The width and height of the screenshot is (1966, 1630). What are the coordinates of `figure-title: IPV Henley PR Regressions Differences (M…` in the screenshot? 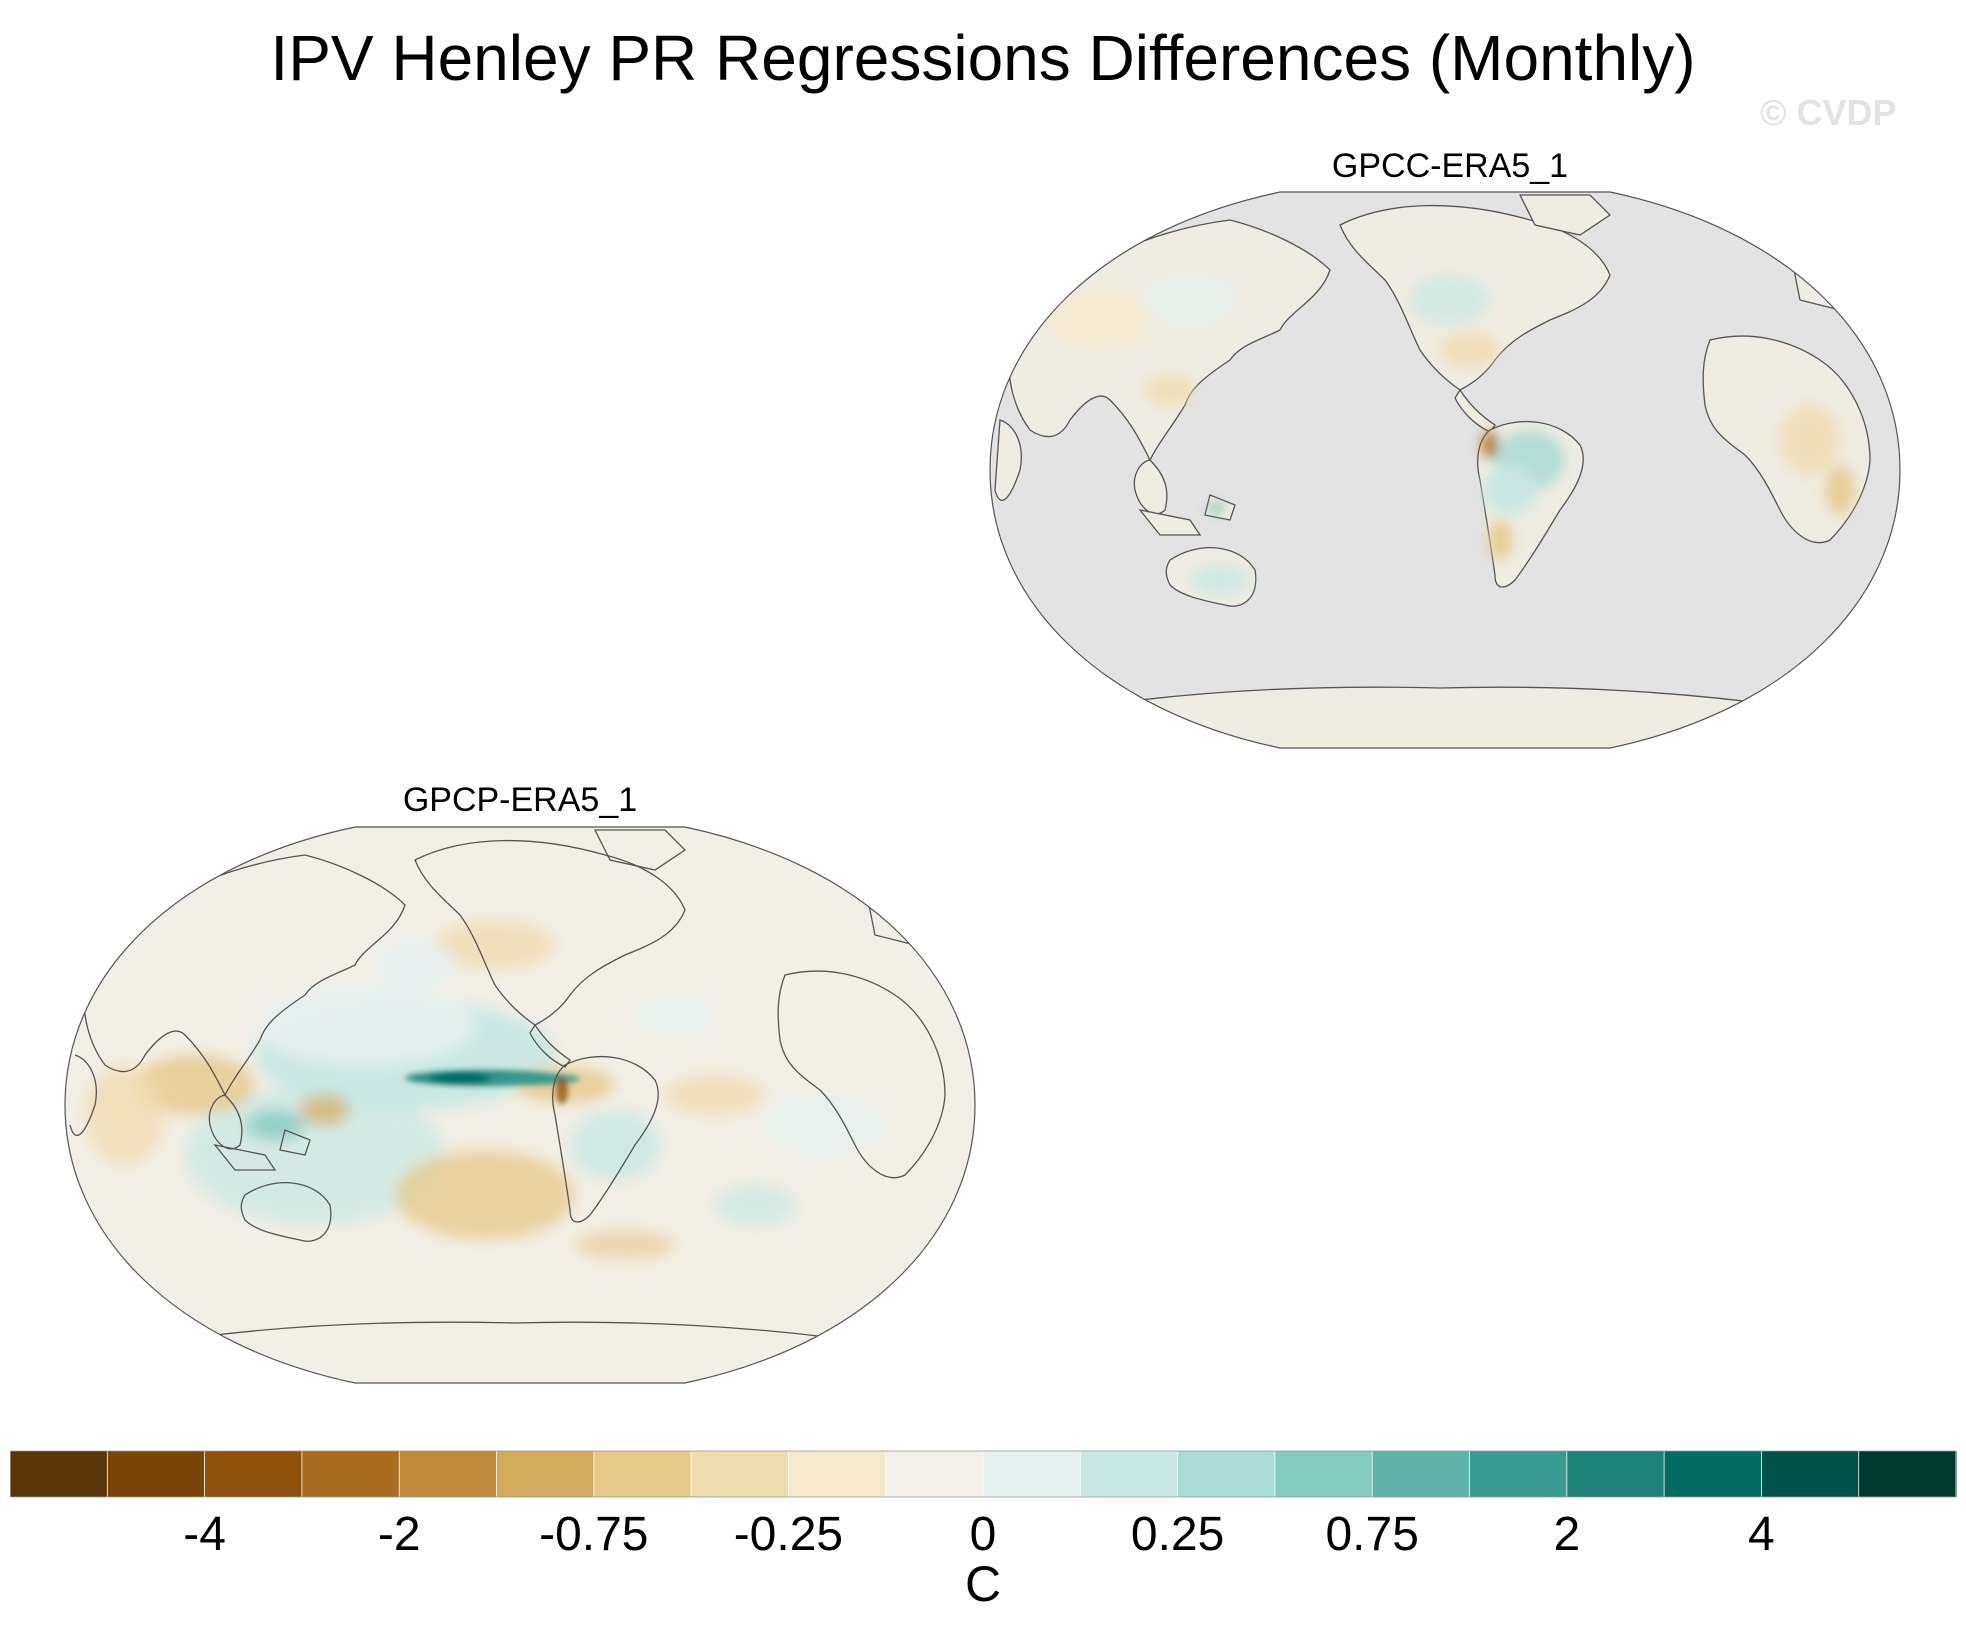 It's located at (983, 58).